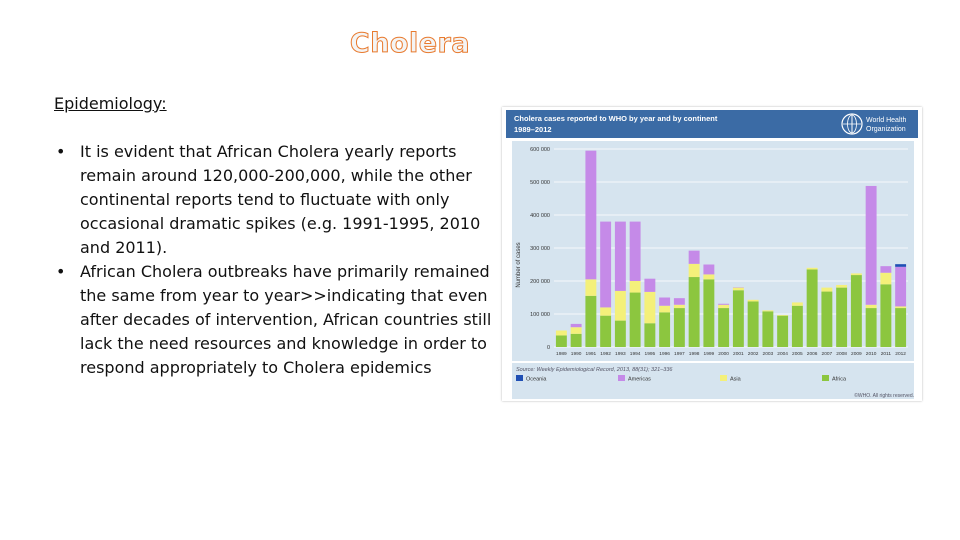  I want to click on chart-subtitle: 1989–2012, so click(533, 129).